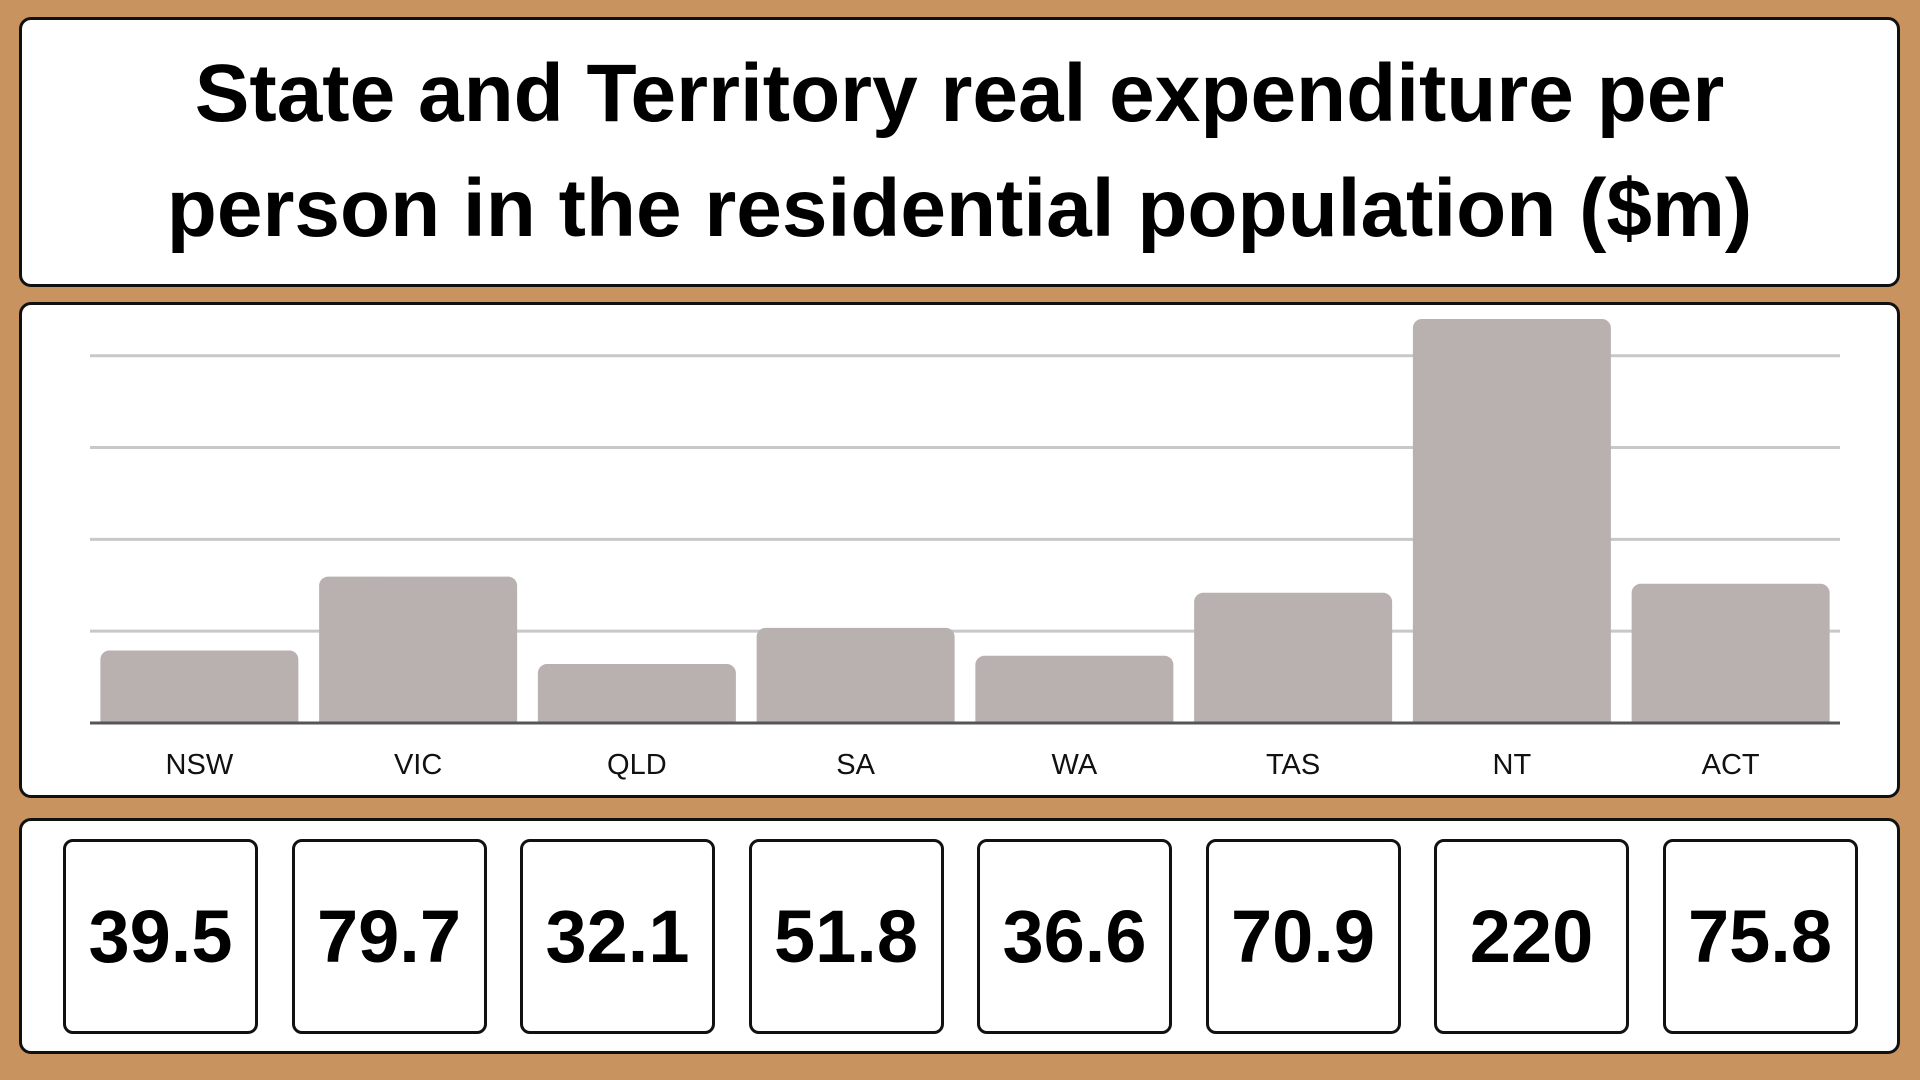  I want to click on x-tick-label: VIC, so click(418, 765).